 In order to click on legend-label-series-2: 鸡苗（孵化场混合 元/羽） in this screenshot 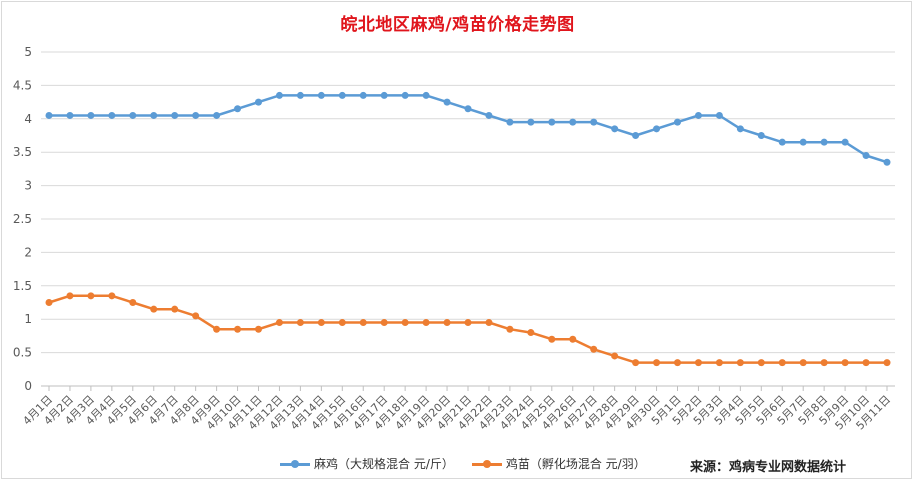, I will do `click(575, 464)`.